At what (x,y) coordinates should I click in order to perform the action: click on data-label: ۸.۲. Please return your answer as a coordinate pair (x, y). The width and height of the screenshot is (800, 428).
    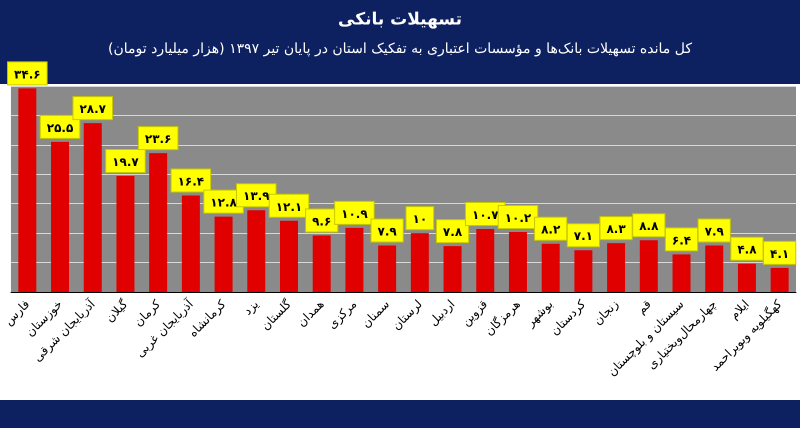
    Looking at the image, I should click on (551, 229).